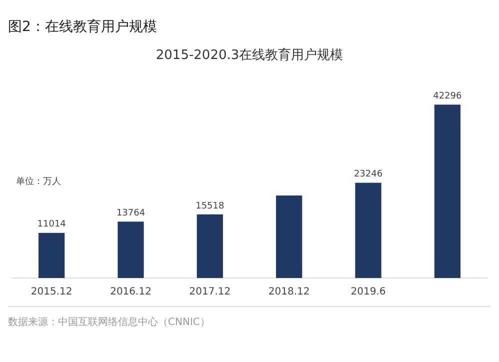 The width and height of the screenshot is (499, 362). Describe the element at coordinates (83, 27) in the screenshot. I see `chart-title: 图2：在线教育用户规模` at that location.